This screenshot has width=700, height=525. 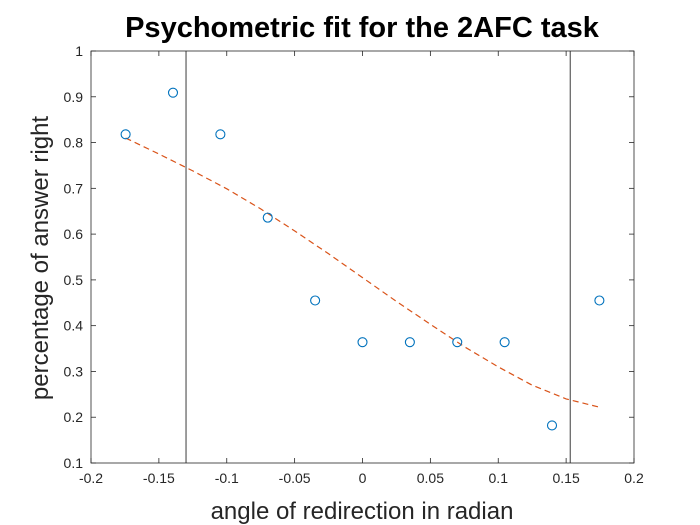 I want to click on y-tick-label: 0.2, so click(x=74, y=417).